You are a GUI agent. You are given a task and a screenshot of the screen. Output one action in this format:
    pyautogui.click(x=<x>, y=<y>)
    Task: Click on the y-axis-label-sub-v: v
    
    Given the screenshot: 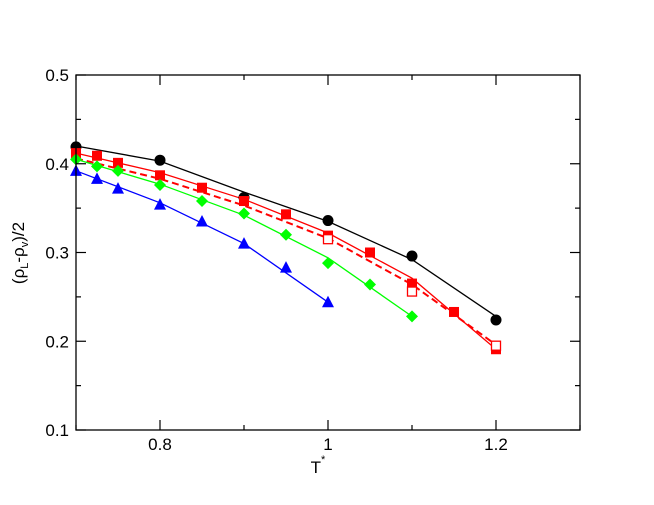 What is the action you would take?
    pyautogui.click(x=25, y=244)
    